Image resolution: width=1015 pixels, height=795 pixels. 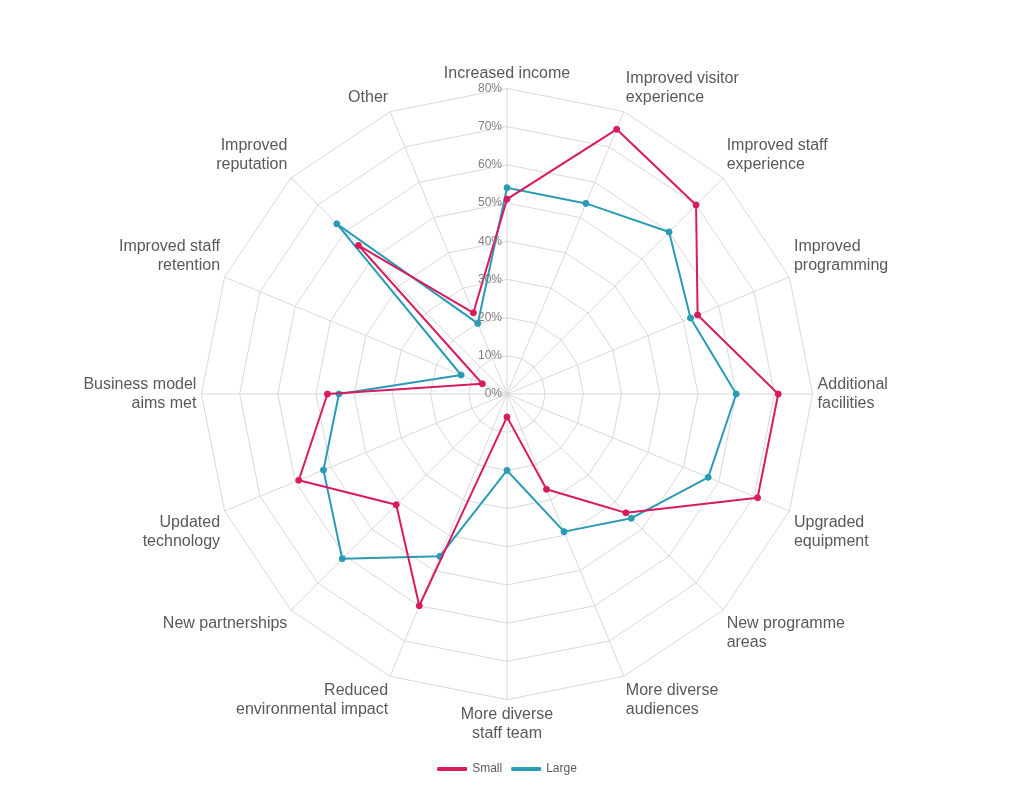 What do you see at coordinates (252, 154) in the screenshot?
I see `spoke-label: Improved reputation` at bounding box center [252, 154].